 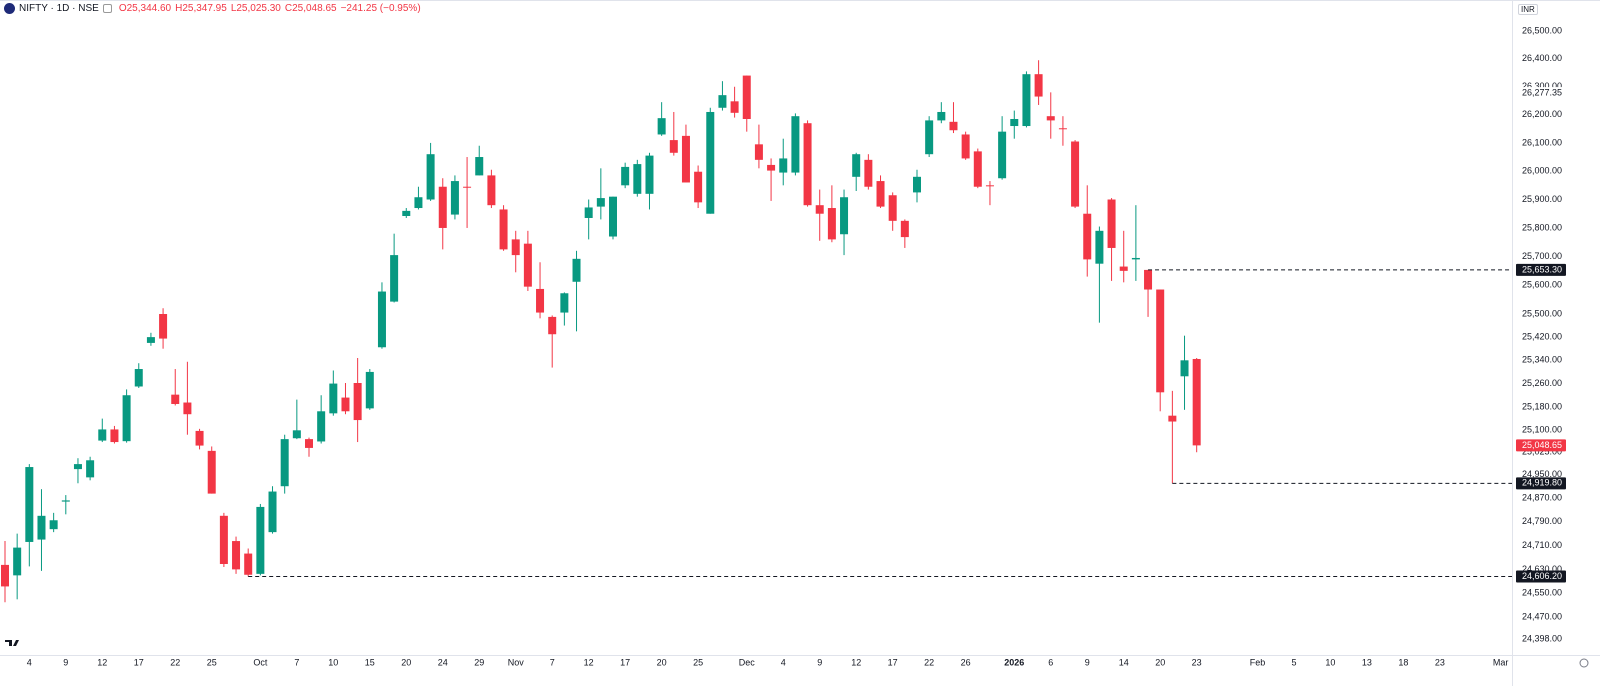 I want to click on y-tick-label: 24,950.00, so click(x=1542, y=474).